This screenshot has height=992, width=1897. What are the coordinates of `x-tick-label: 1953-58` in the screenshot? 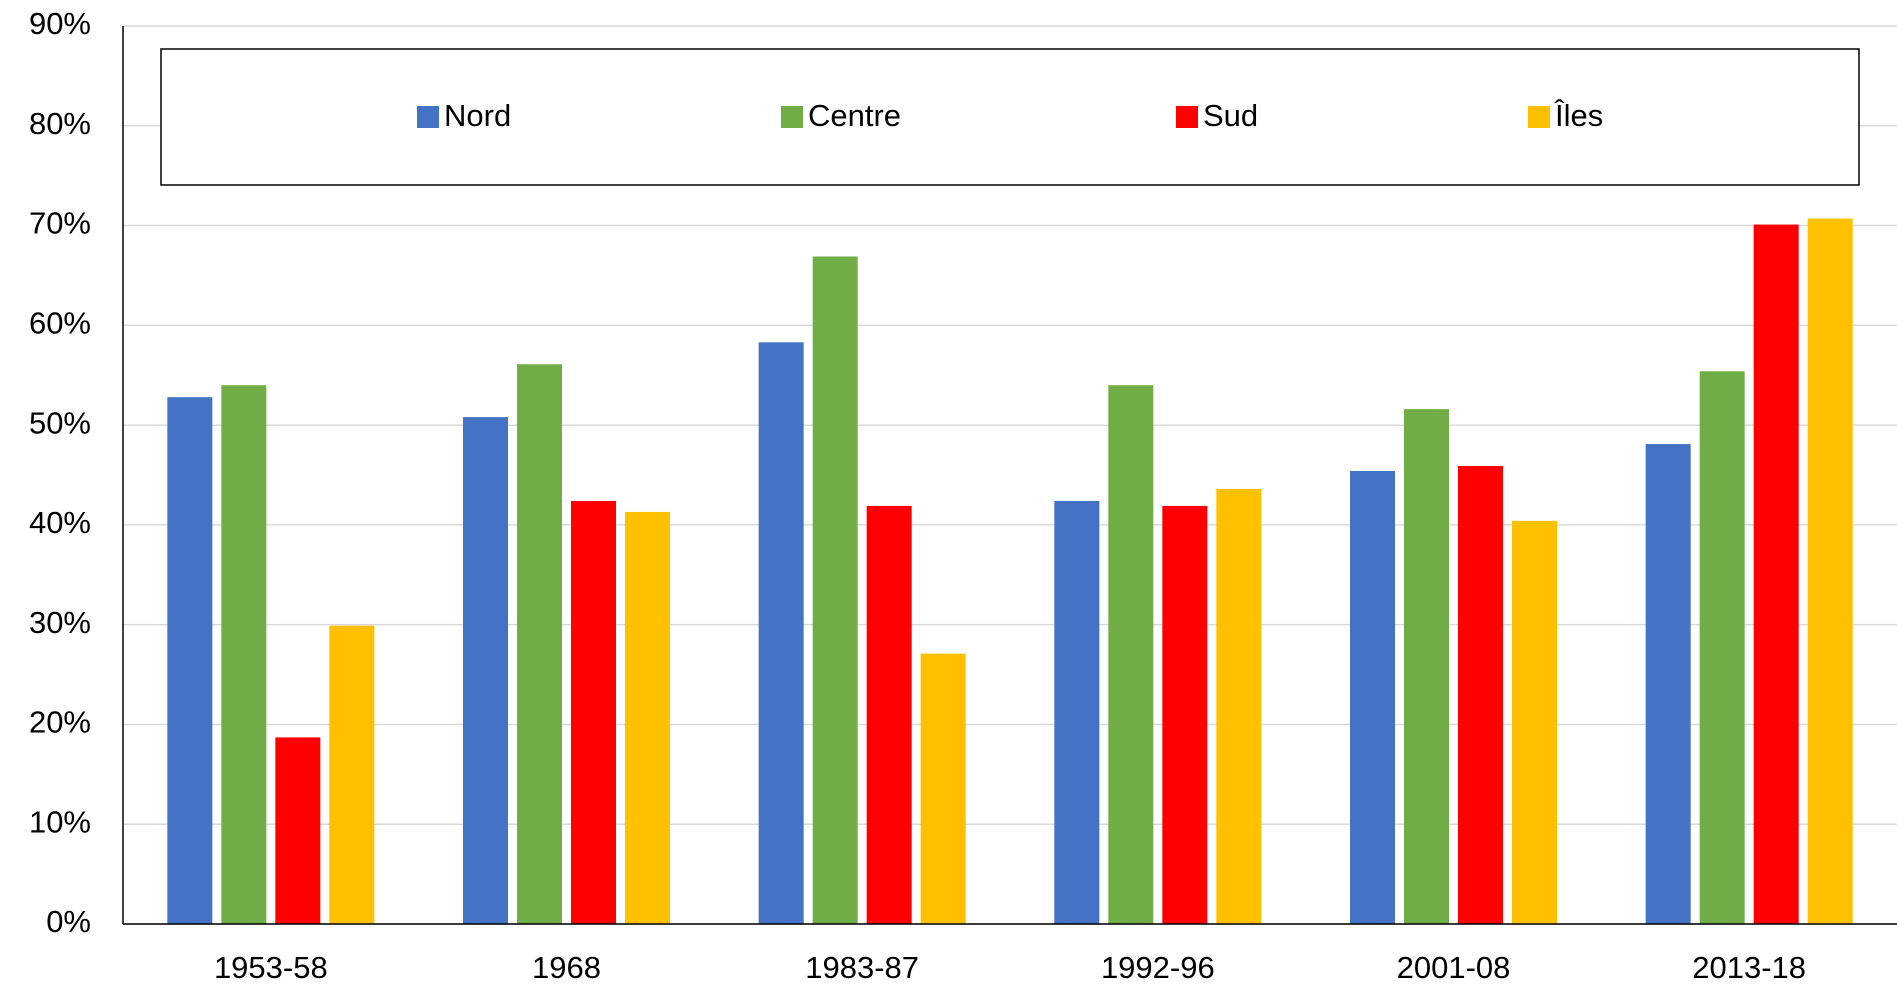 It's located at (271, 967).